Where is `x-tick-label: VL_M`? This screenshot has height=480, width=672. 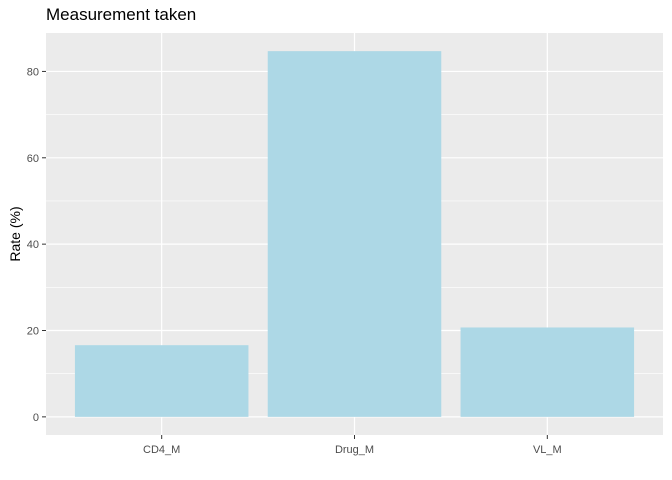 x-tick-label: VL_M is located at coordinates (547, 450).